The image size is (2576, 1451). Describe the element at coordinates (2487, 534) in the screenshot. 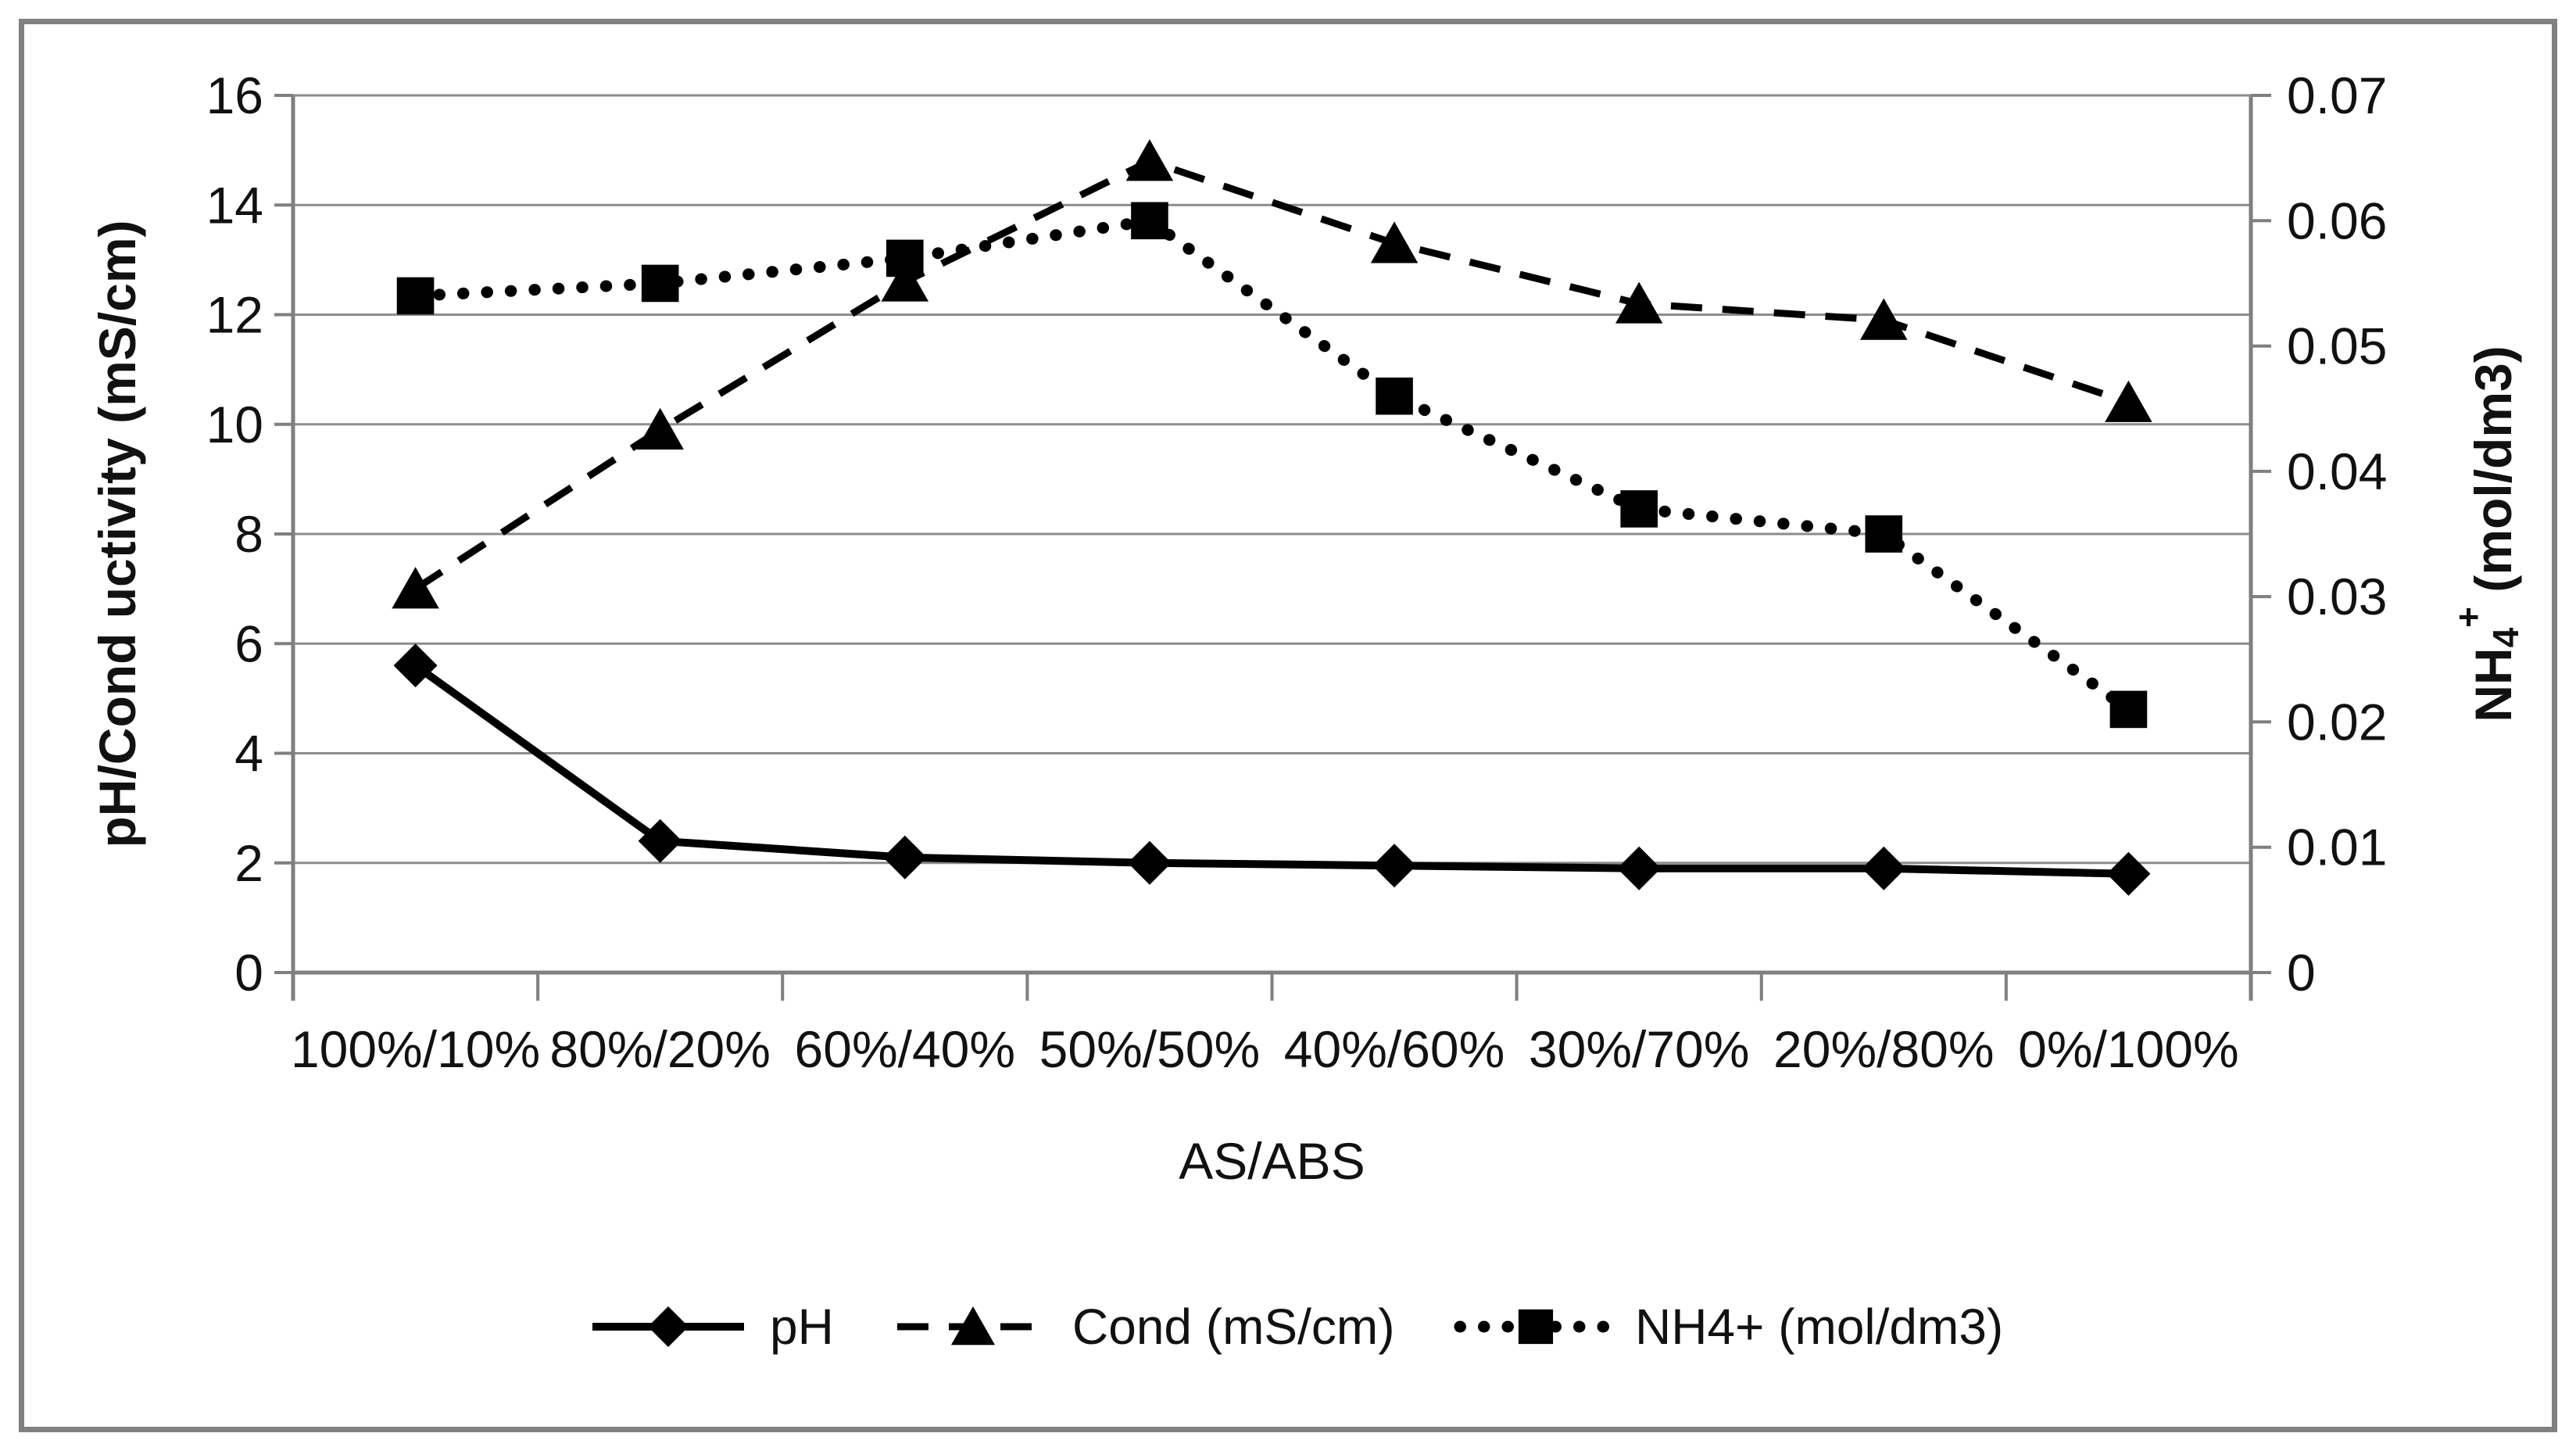

I see `right-axis-title: NH4+ (mol/dm3)` at that location.